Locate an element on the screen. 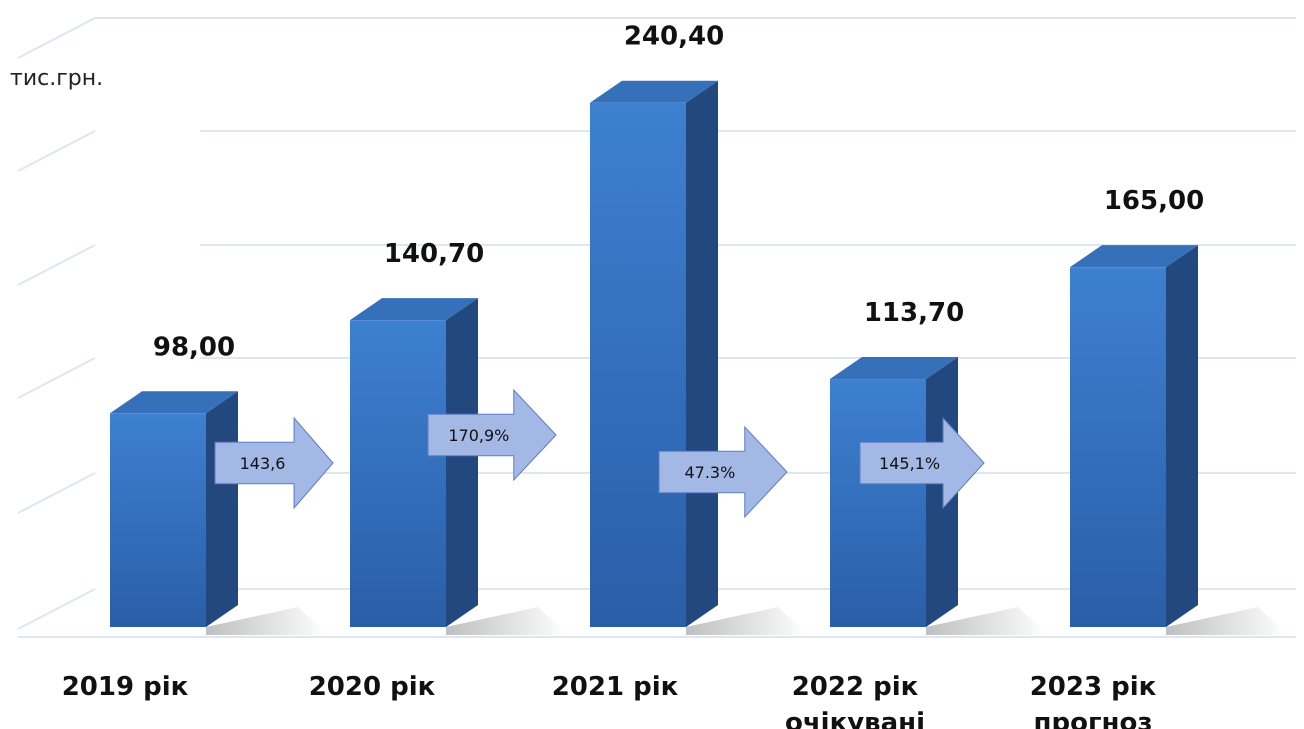 This screenshot has width=1304, height=729. y-axis-label: тис.грн. is located at coordinates (56, 78).